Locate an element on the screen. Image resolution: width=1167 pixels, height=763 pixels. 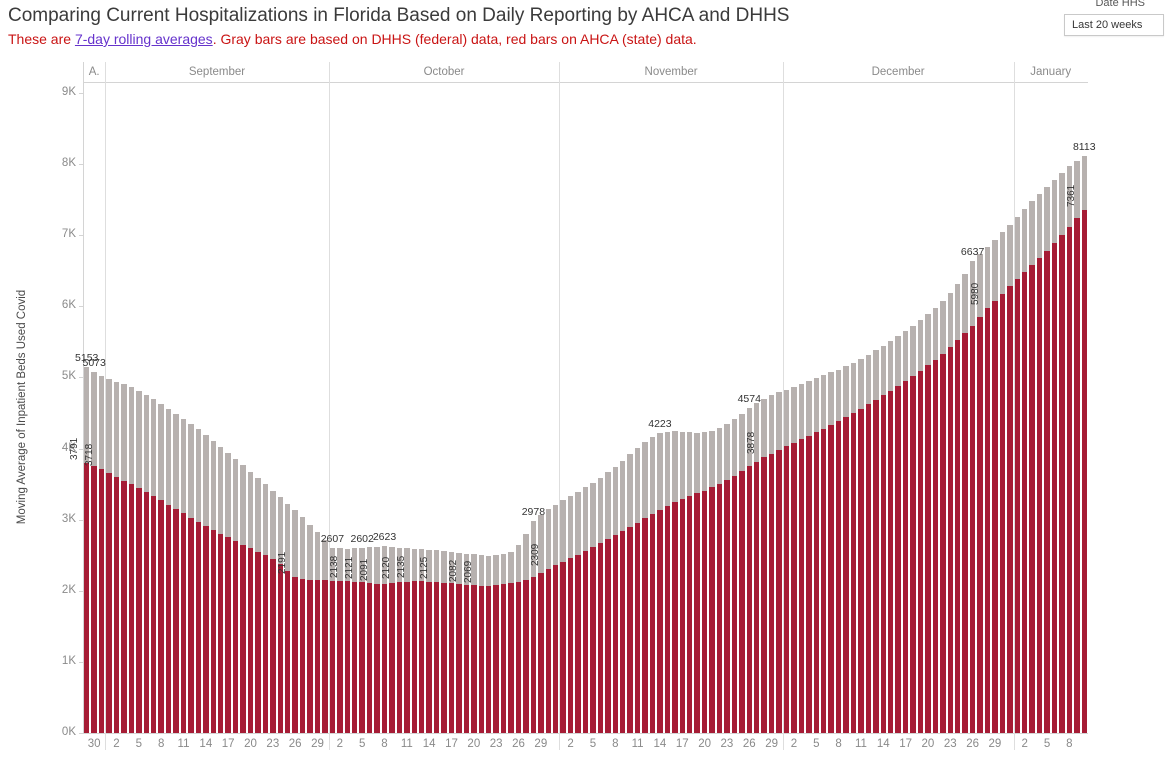
rolling-averages-link: 7-day rolling averages is located at coordinates (143, 39).